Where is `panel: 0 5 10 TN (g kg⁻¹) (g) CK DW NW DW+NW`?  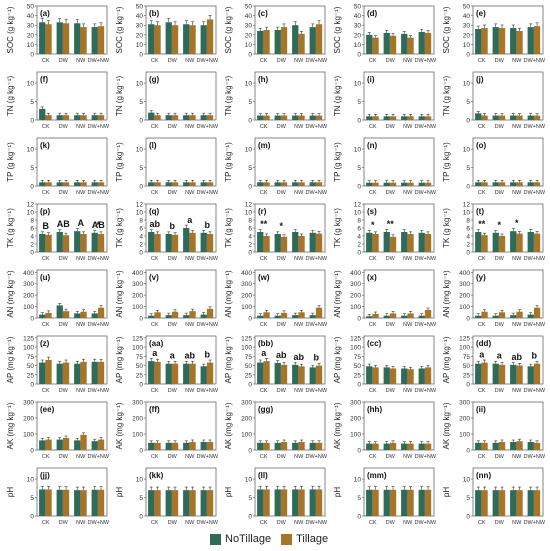
panel: 0 5 10 TN (g kg⁻¹) (g) CK DW NW DW+NW is located at coordinates (167, 100).